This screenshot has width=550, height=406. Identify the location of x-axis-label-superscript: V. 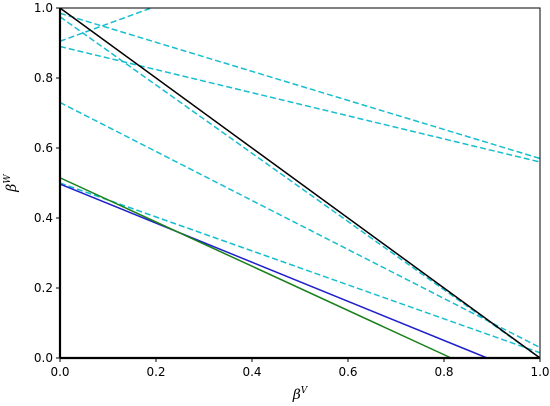
(305, 391).